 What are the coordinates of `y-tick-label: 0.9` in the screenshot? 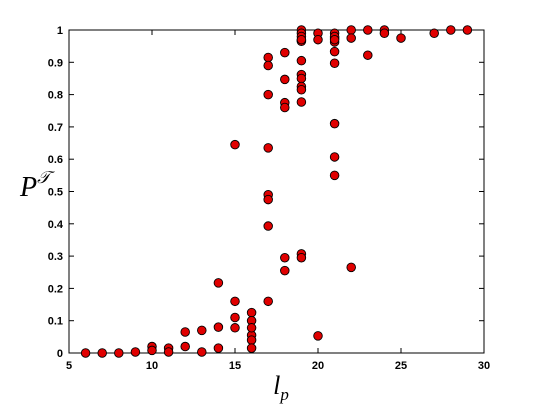 It's located at (55, 63).